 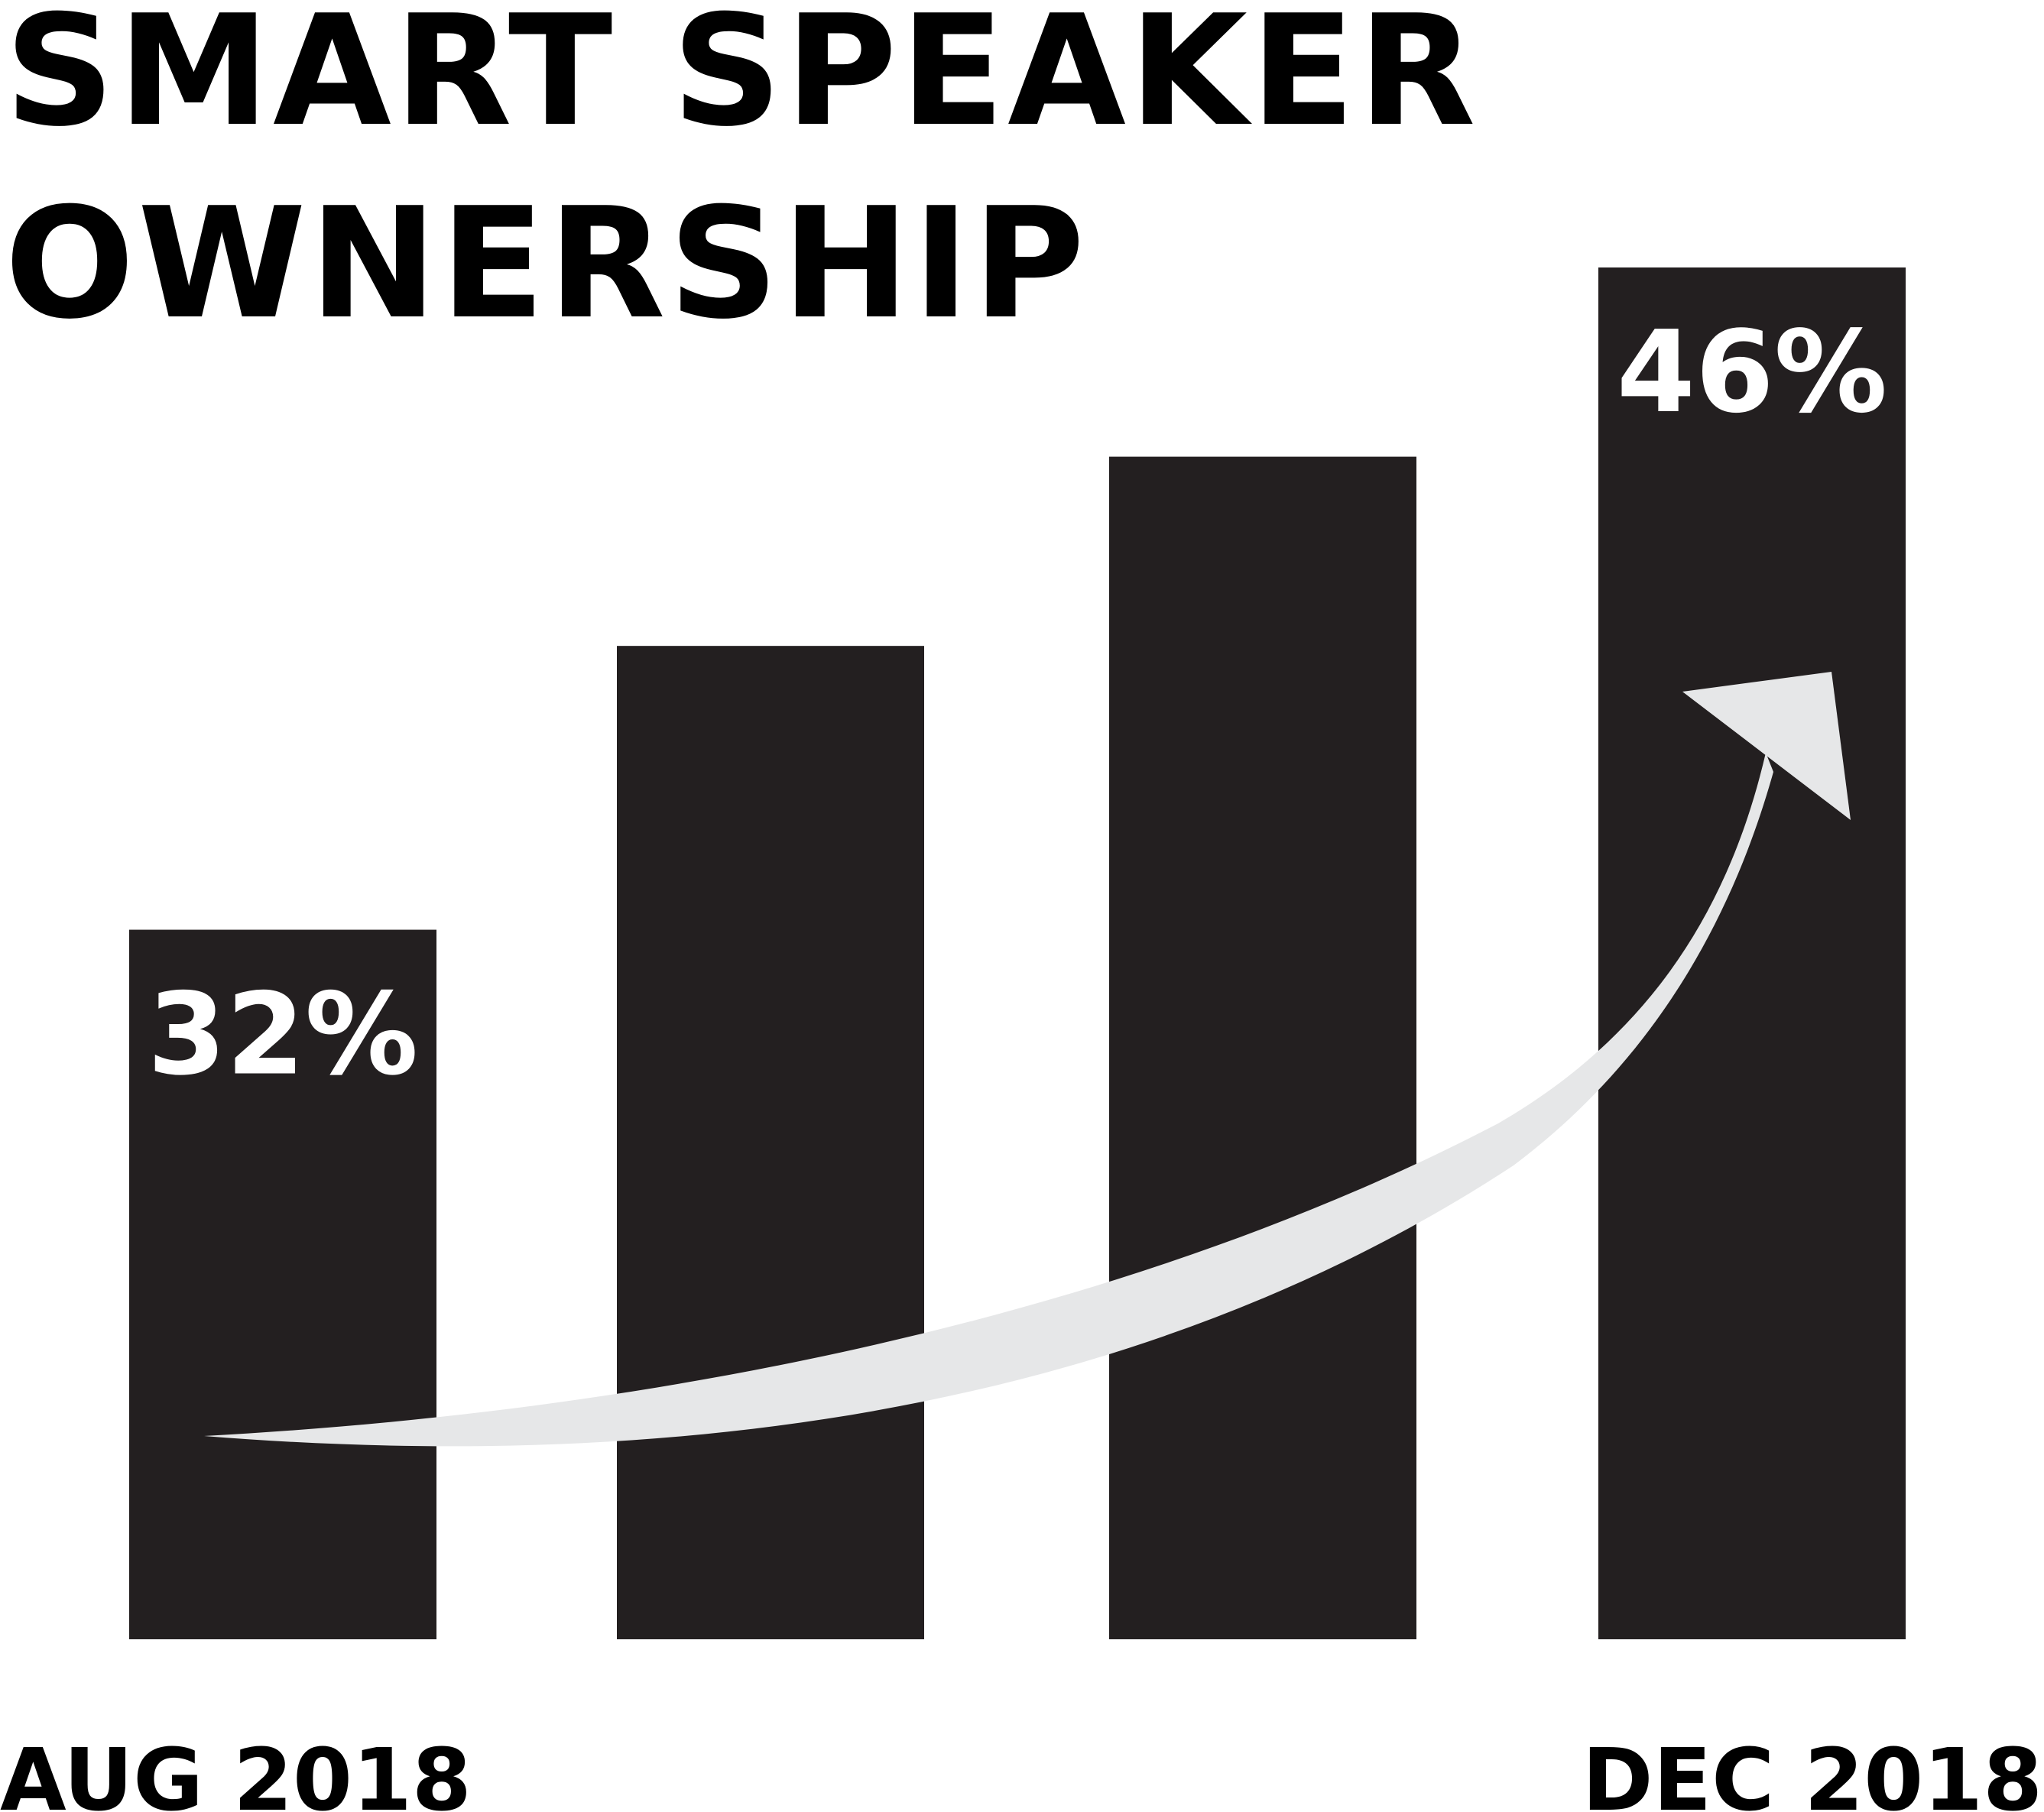 What do you see at coordinates (546, 264) in the screenshot?
I see `chart-title-line-2: OWNERSHIP` at bounding box center [546, 264].